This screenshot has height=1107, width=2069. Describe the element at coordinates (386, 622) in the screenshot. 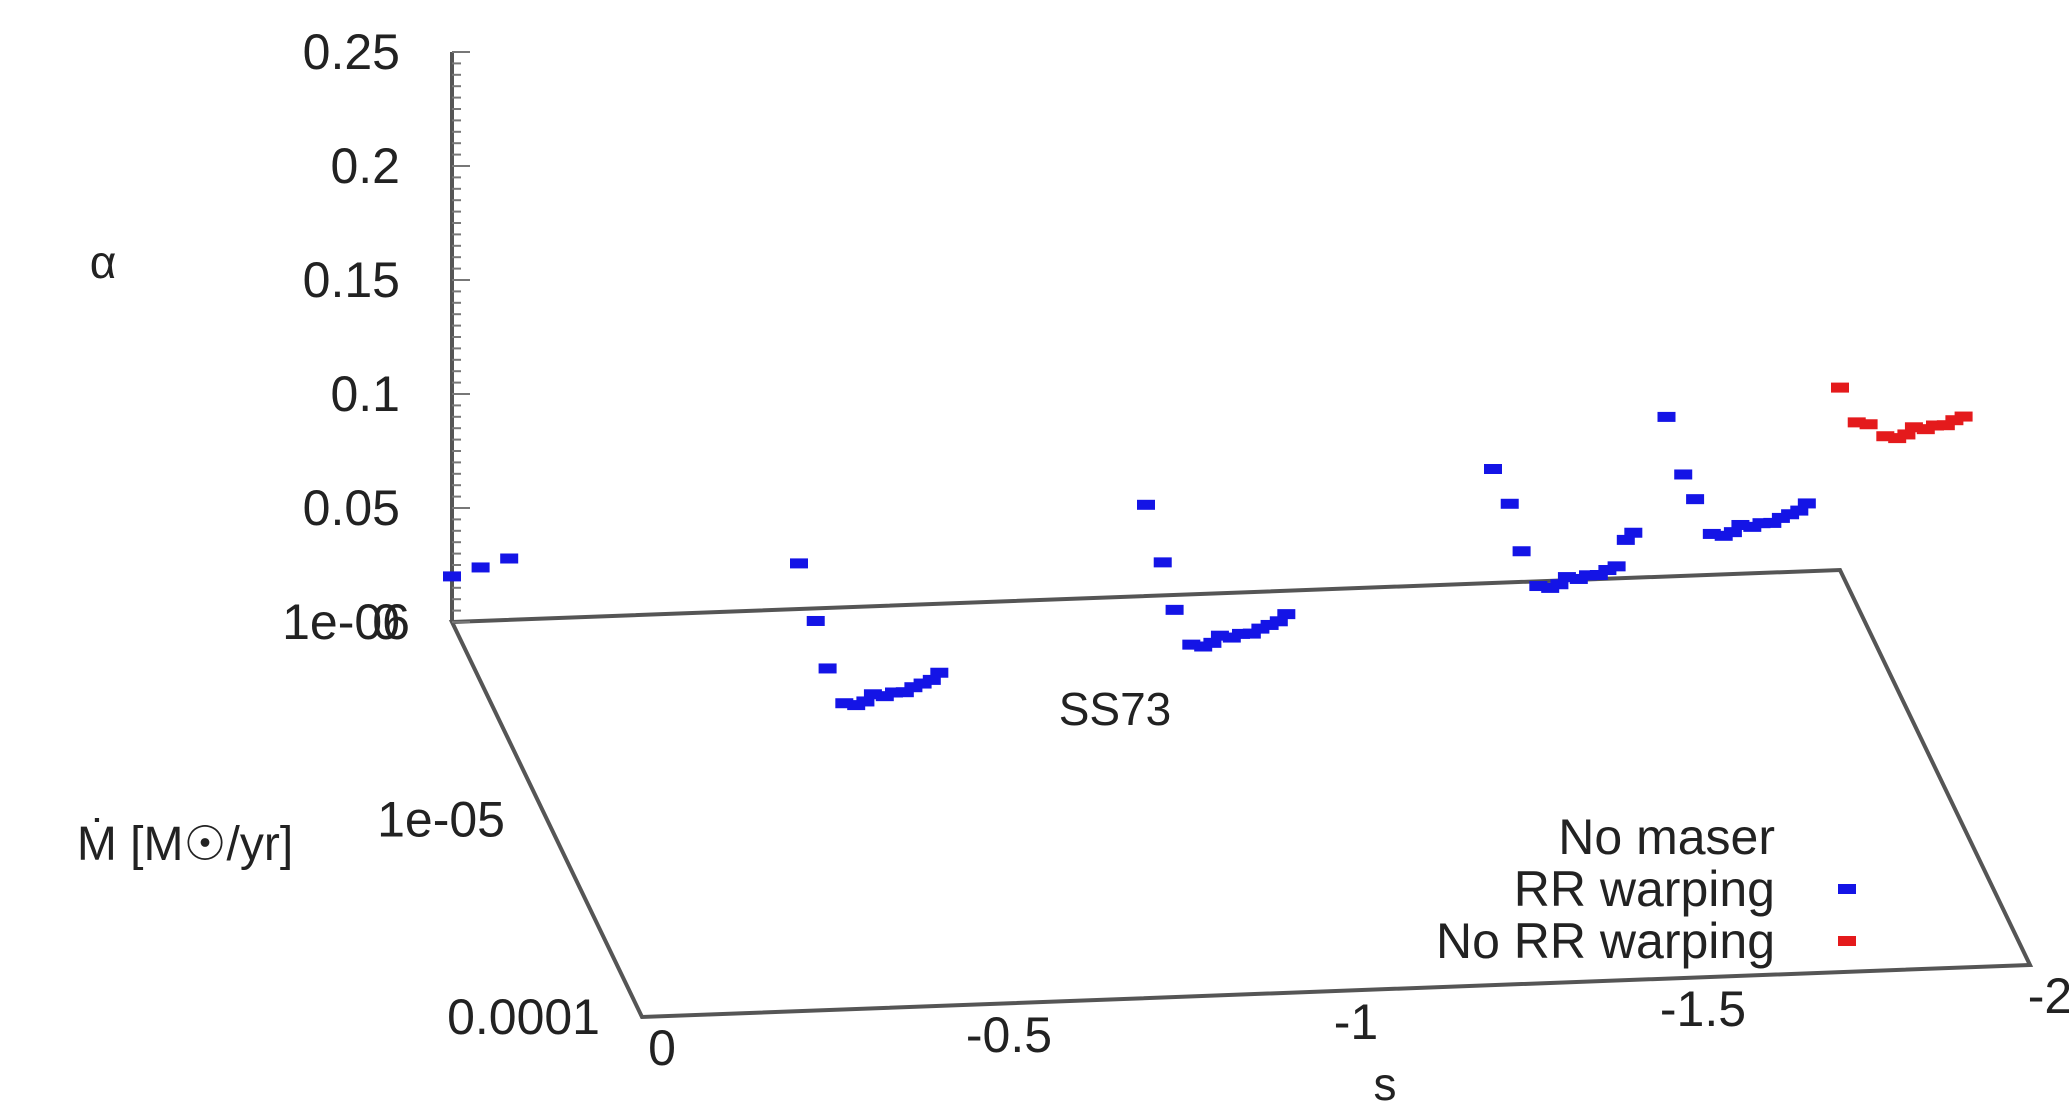

I see `z-tick-label: 0` at that location.